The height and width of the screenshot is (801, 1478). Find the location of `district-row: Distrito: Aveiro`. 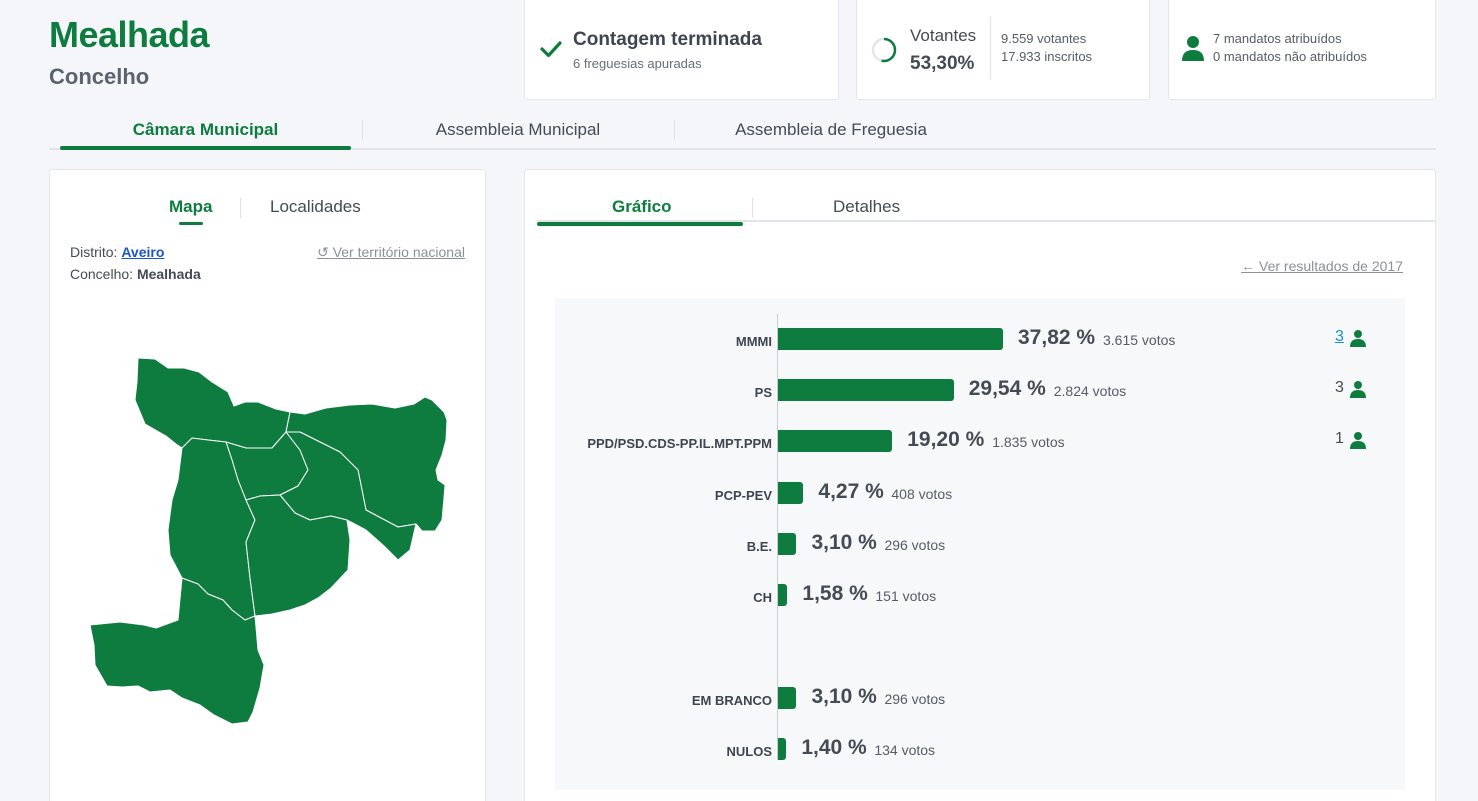

district-row: Distrito: Aveiro is located at coordinates (117, 252).